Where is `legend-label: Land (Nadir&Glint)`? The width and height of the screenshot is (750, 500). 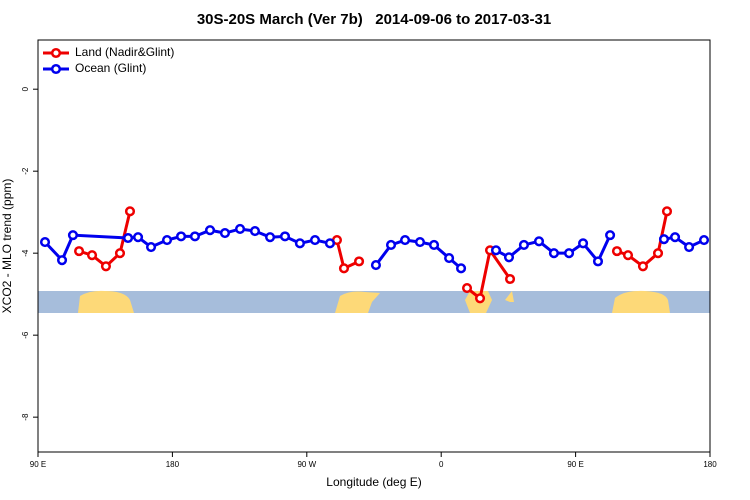
legend-label: Land (Nadir&Glint) is located at coordinates (124, 52).